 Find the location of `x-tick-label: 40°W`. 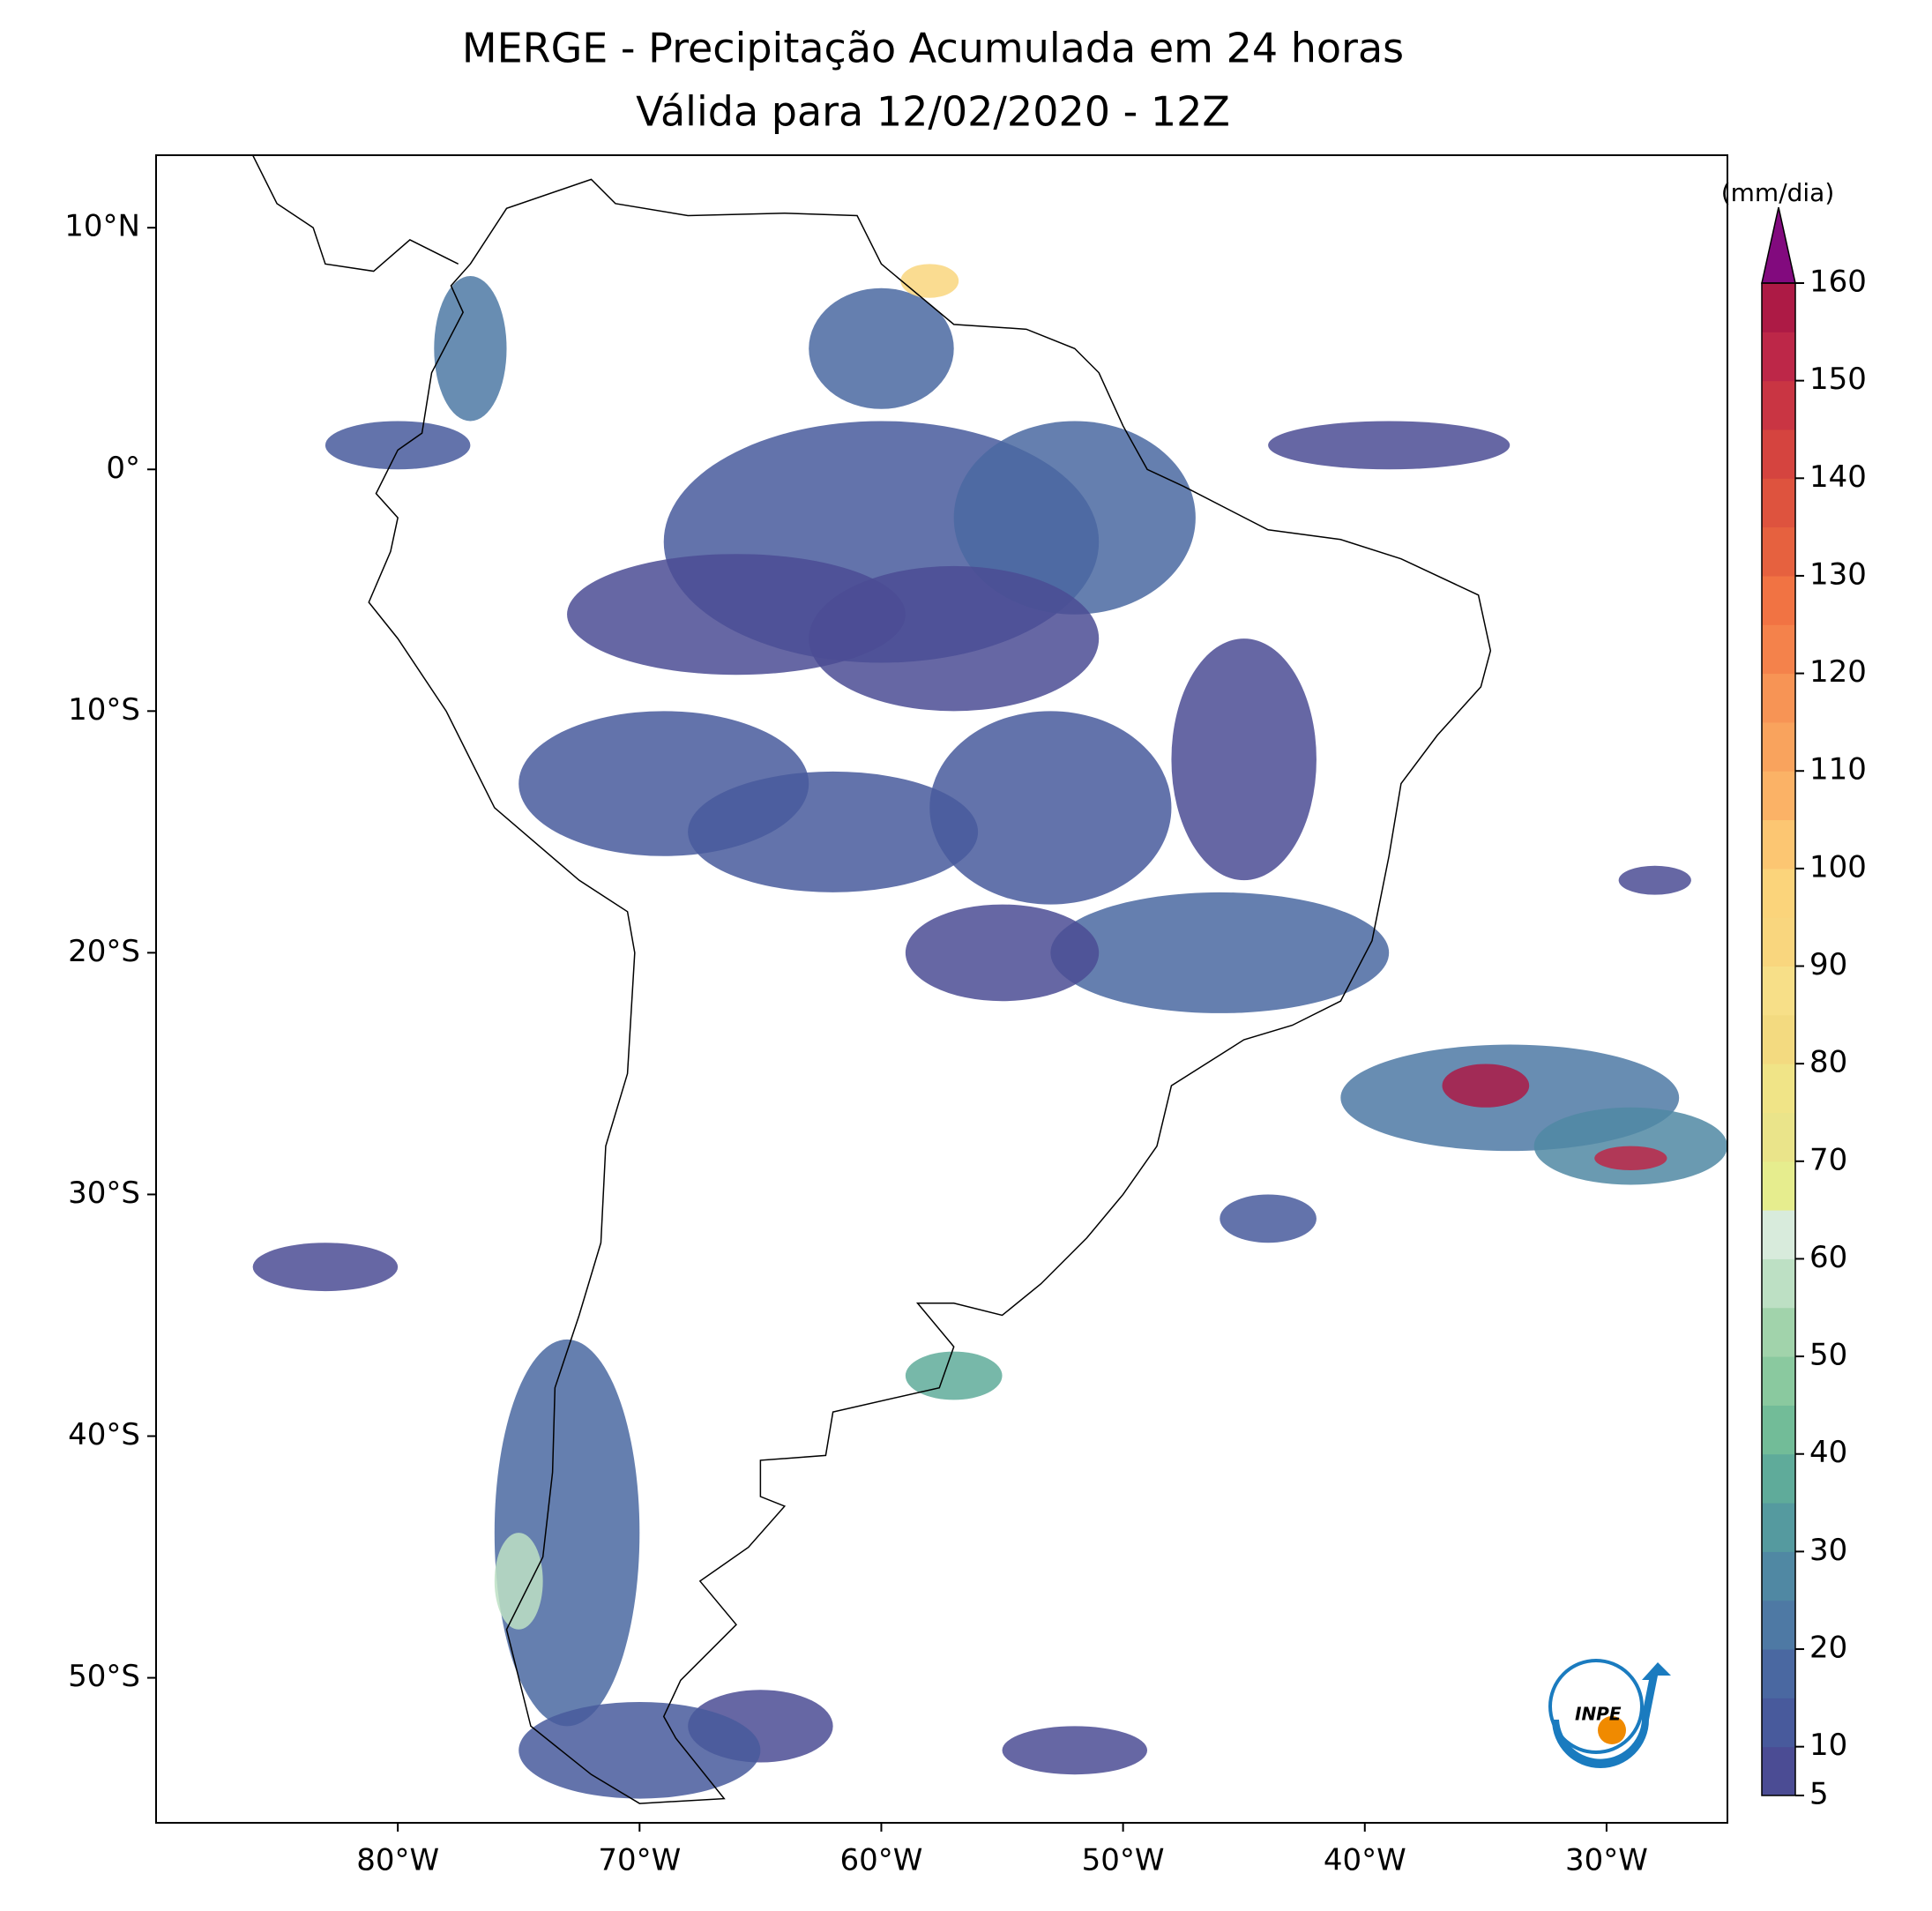

x-tick-label: 40°W is located at coordinates (1365, 1860).